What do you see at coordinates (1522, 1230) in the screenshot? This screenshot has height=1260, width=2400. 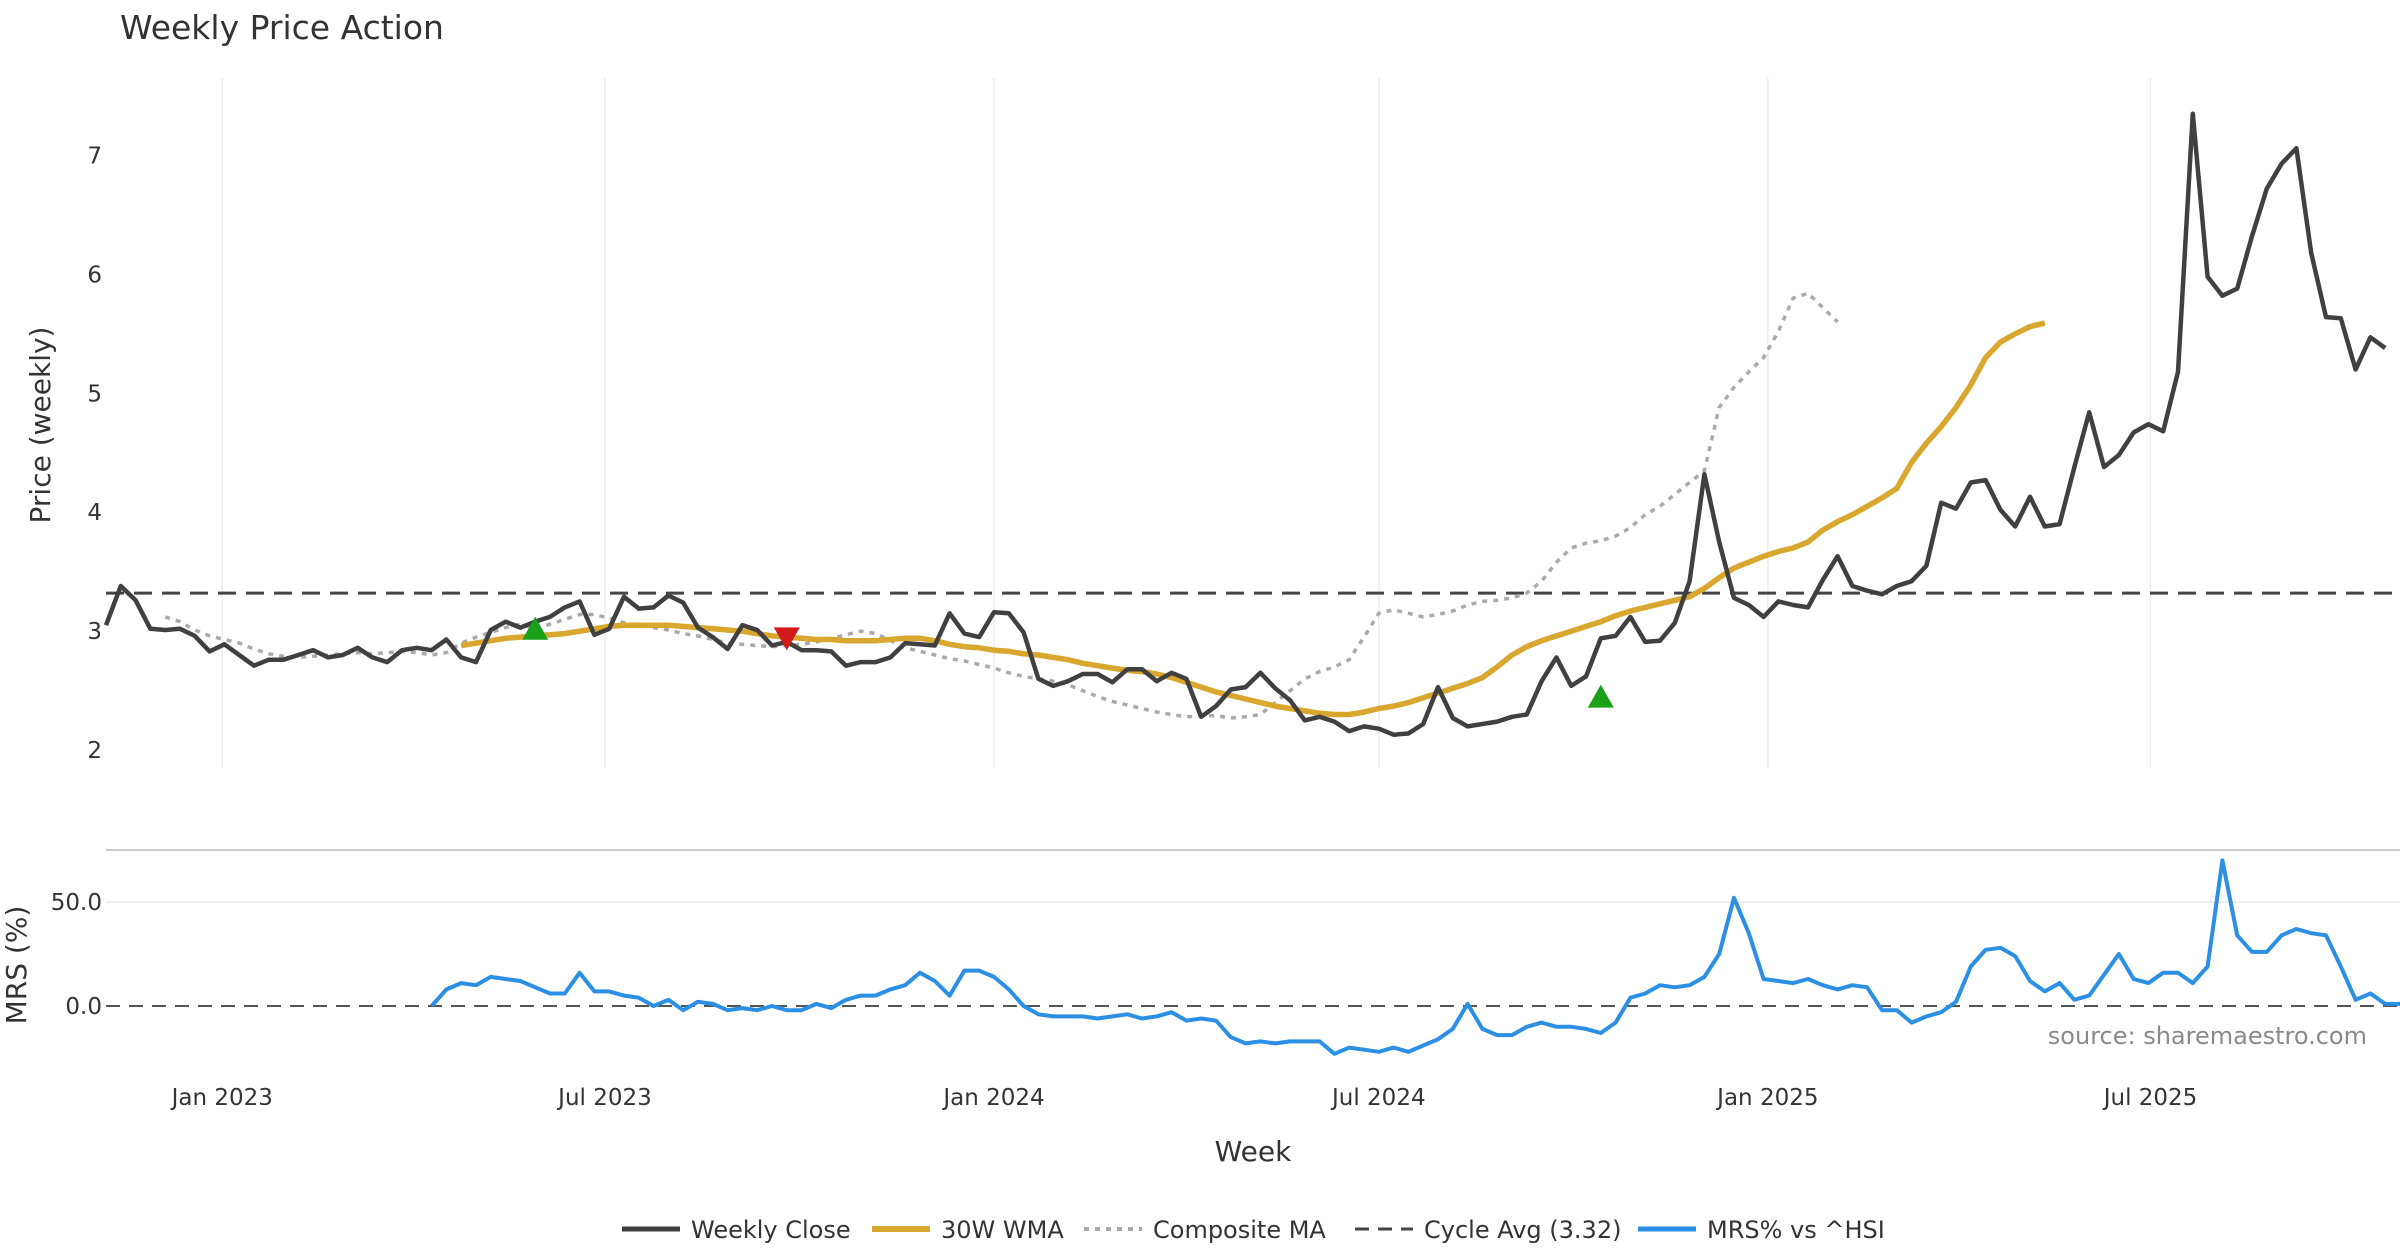 I see `legend-label: Cycle Avg (3.32)` at bounding box center [1522, 1230].